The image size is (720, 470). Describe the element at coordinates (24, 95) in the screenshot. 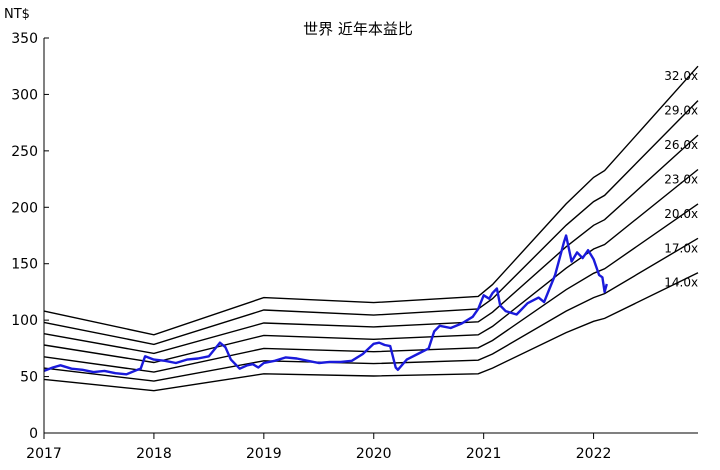

I see `y-tick-label: 300` at that location.